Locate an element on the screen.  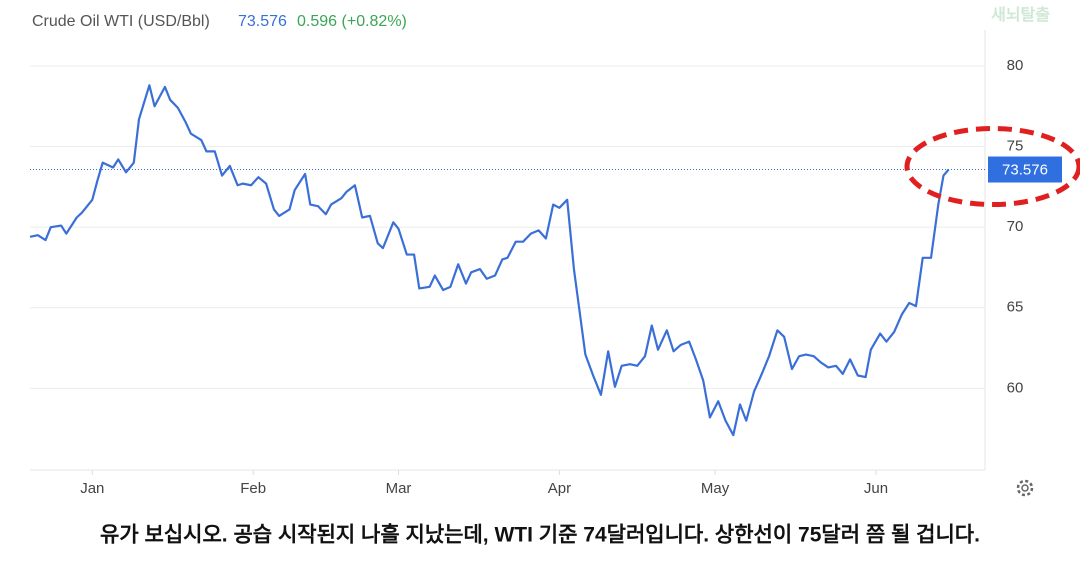
chart-title: Crude Oil WTI (USD/Bbl) is located at coordinates (121, 21).